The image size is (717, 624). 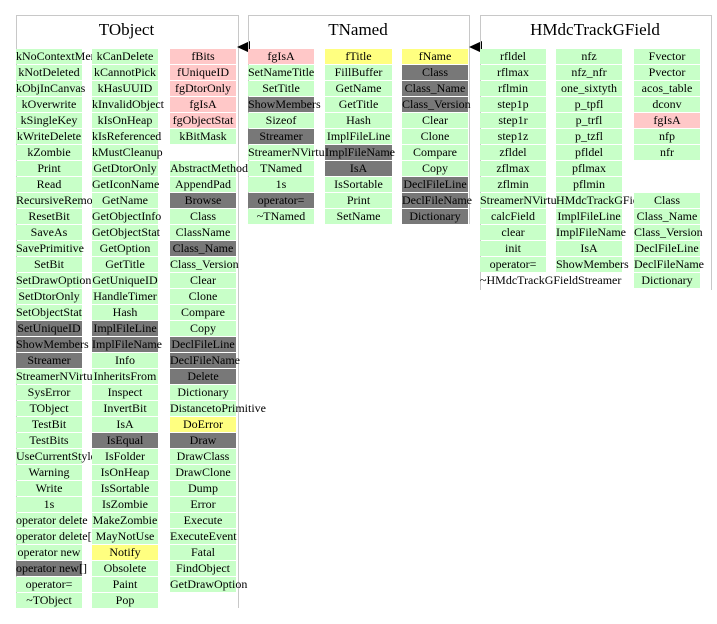 I want to click on member-label: Write, so click(x=49, y=488).